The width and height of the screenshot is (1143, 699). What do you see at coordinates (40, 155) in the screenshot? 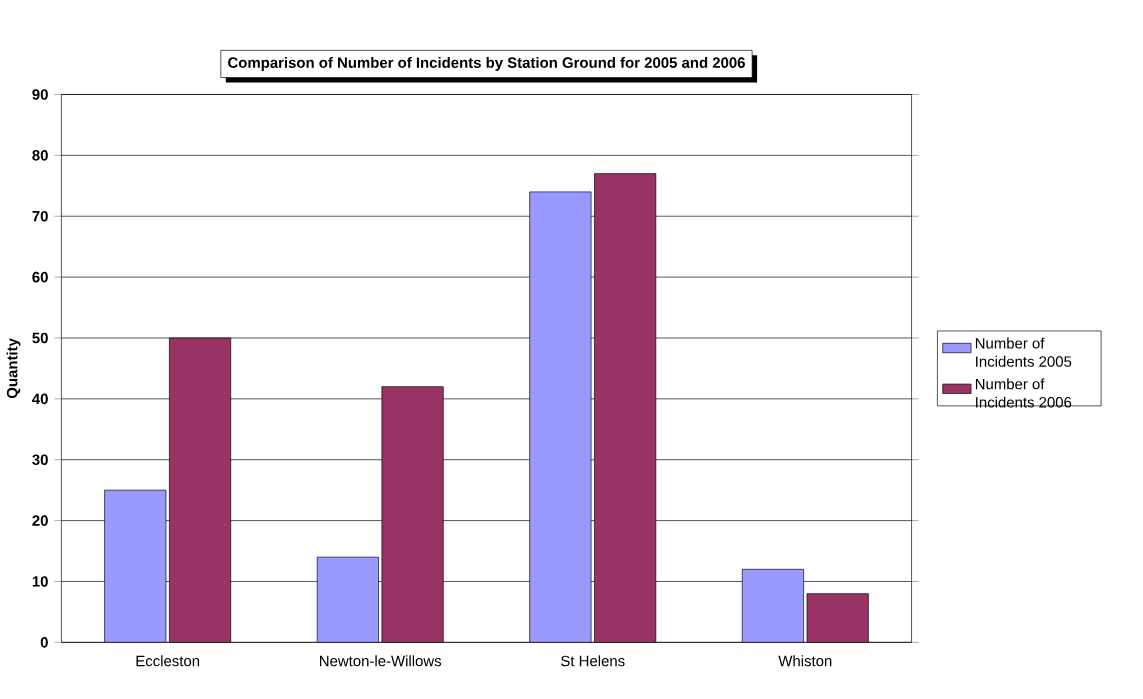
I see `y-tick-label: 80` at bounding box center [40, 155].